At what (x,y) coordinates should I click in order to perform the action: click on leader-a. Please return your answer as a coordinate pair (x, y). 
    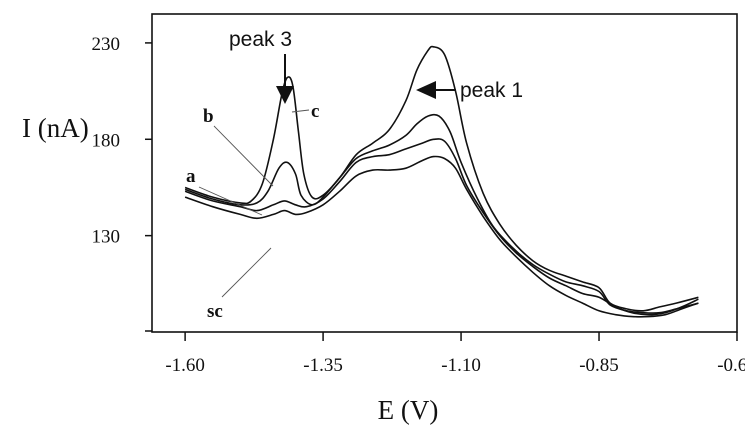
    Looking at the image, I should click on (230, 201).